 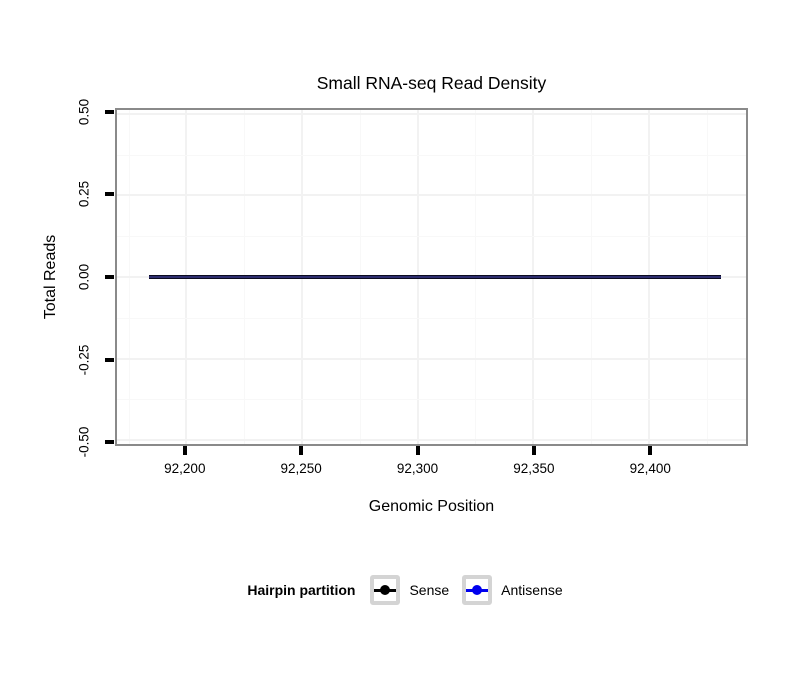 What do you see at coordinates (84, 112) in the screenshot?
I see `y-tick-label: 0.50` at bounding box center [84, 112].